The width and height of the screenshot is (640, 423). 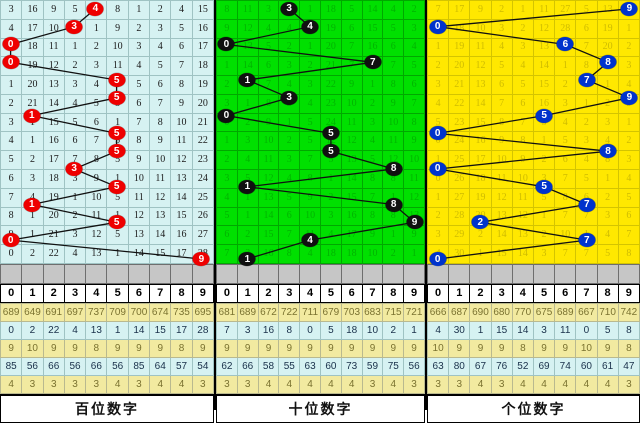 What do you see at coordinates (351, 293) in the screenshot?
I see `digit-header-cell: 6` at bounding box center [351, 293].